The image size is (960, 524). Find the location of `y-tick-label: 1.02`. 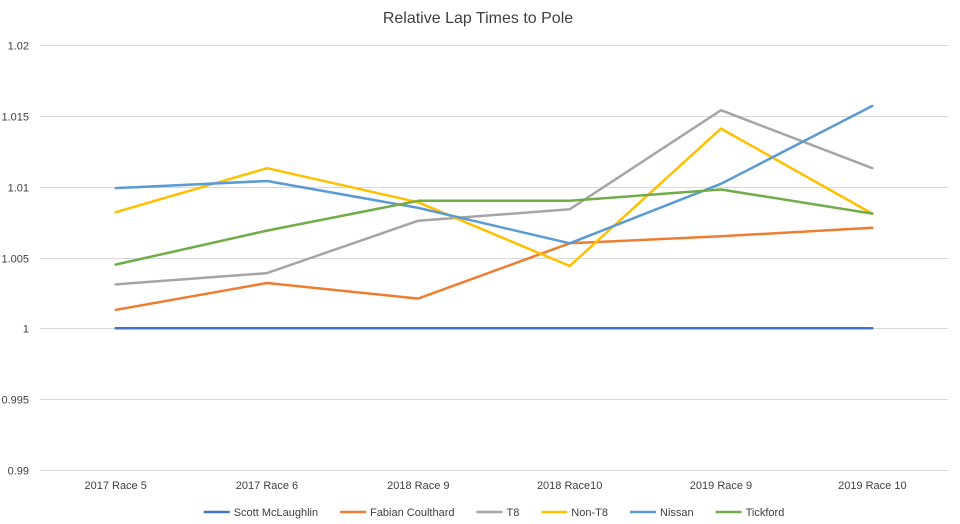

y-tick-label: 1.02 is located at coordinates (18, 47).